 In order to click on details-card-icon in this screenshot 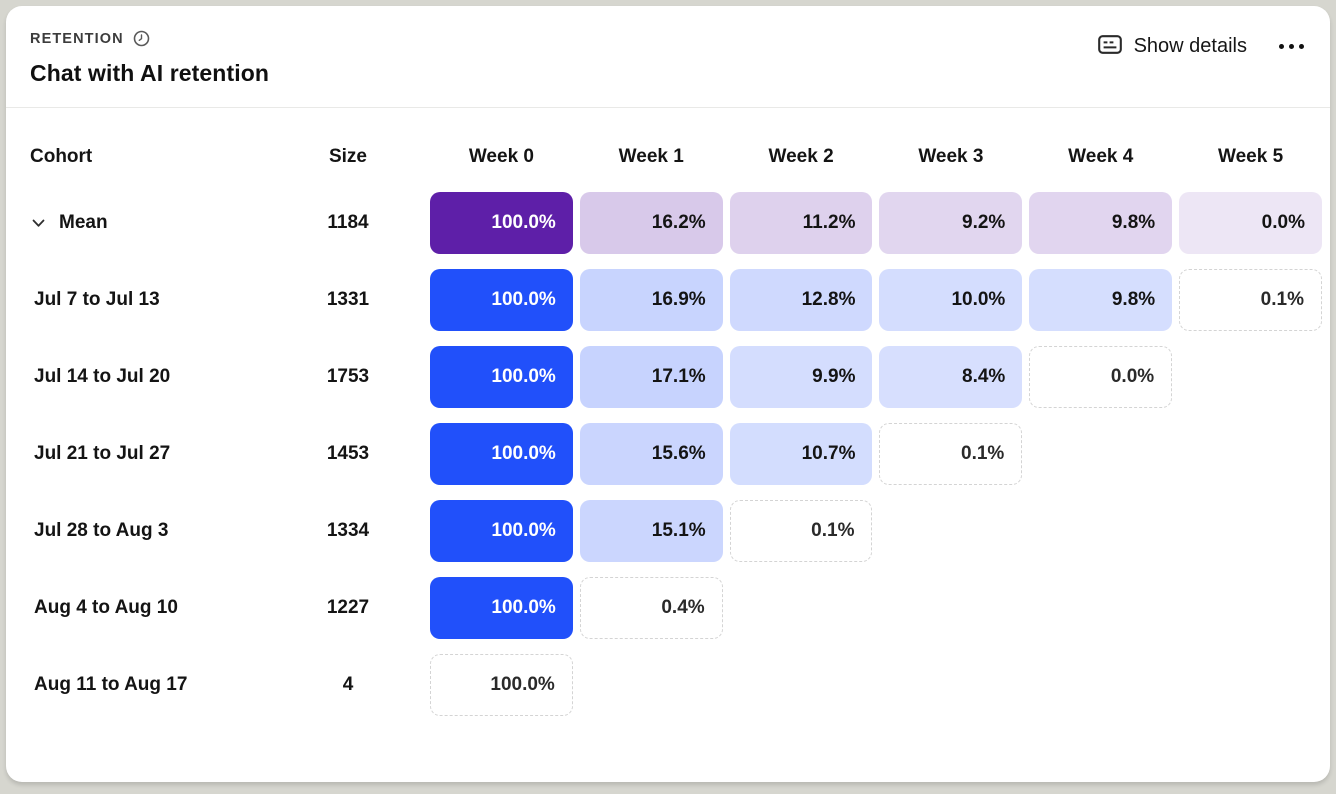, I will do `click(1109, 46)`.